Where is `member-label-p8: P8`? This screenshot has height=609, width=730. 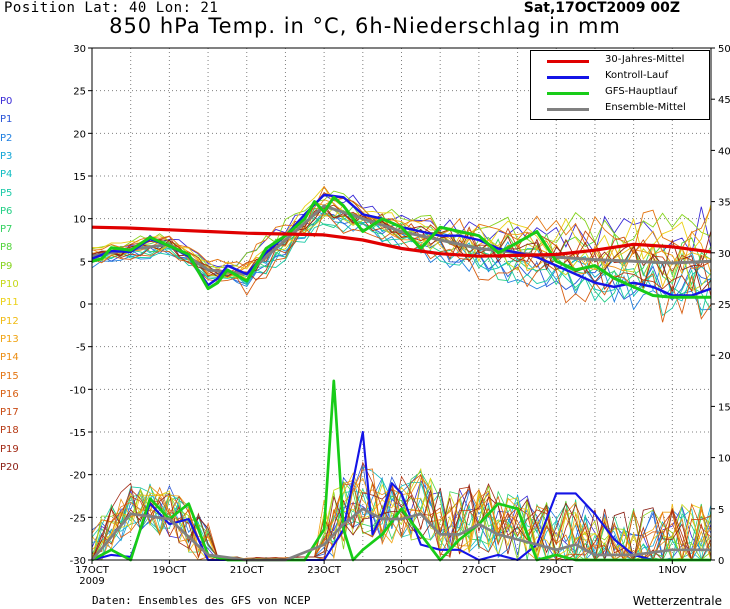
member-label-p8: P8 is located at coordinates (6, 248).